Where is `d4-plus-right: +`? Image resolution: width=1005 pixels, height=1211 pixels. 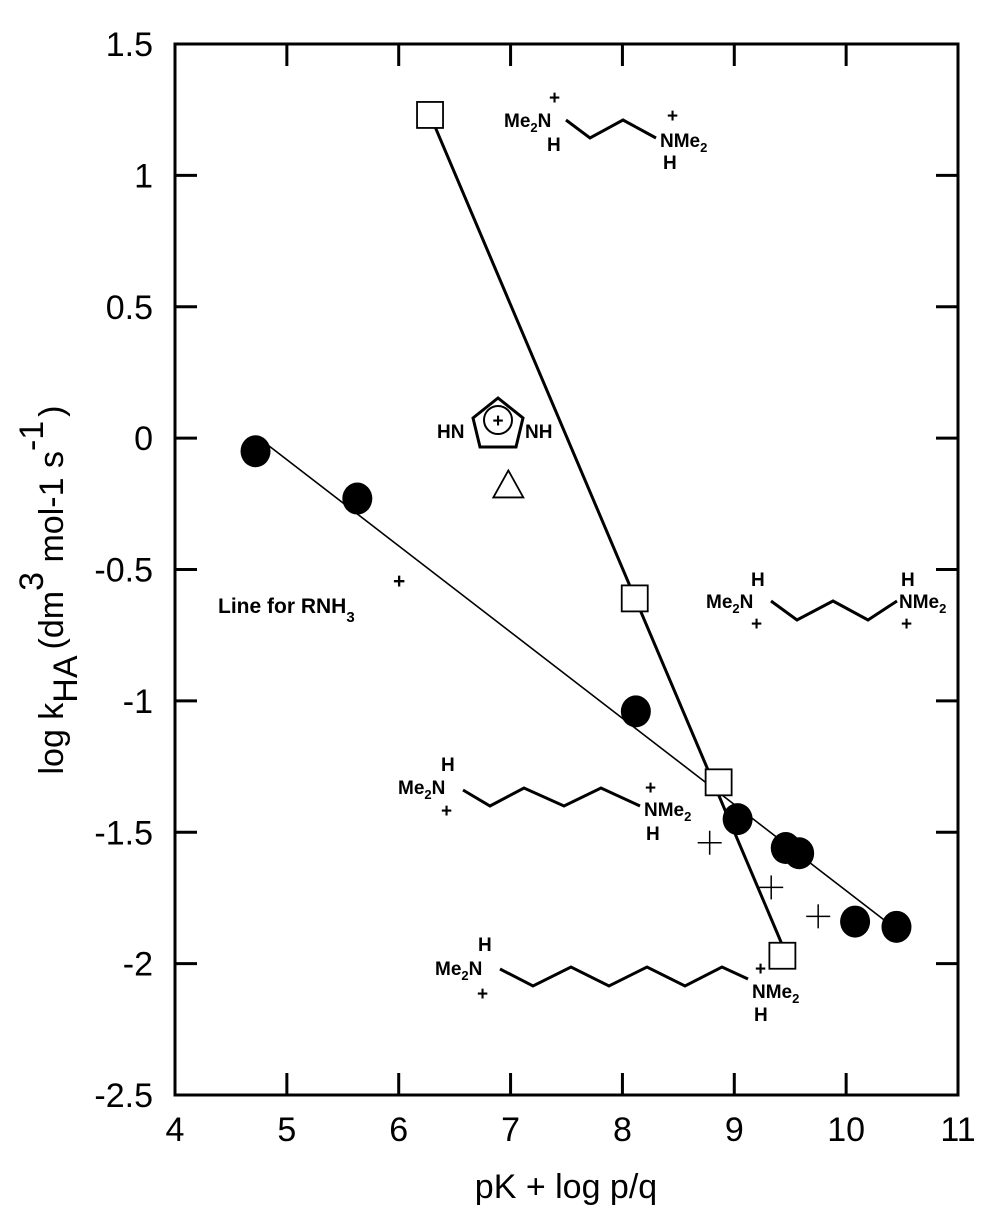
d4-plus-right: + is located at coordinates (650, 788).